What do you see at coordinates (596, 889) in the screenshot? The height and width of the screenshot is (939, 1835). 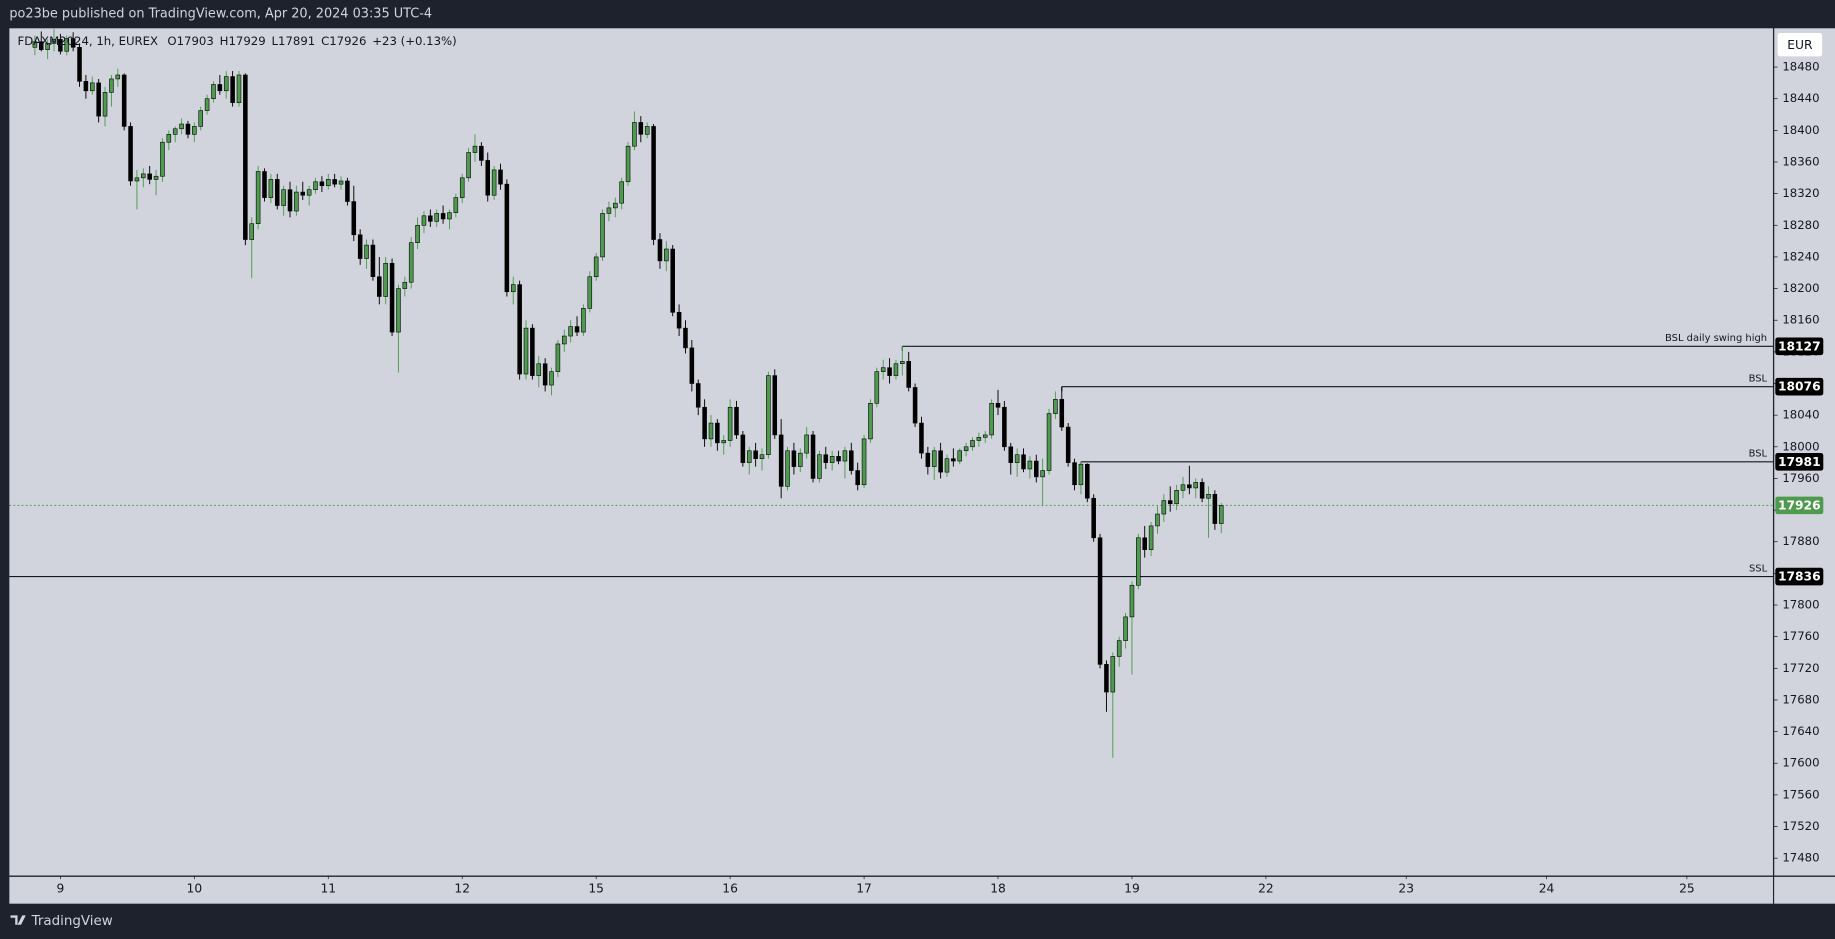 I see `x-tick-label: 15` at bounding box center [596, 889].